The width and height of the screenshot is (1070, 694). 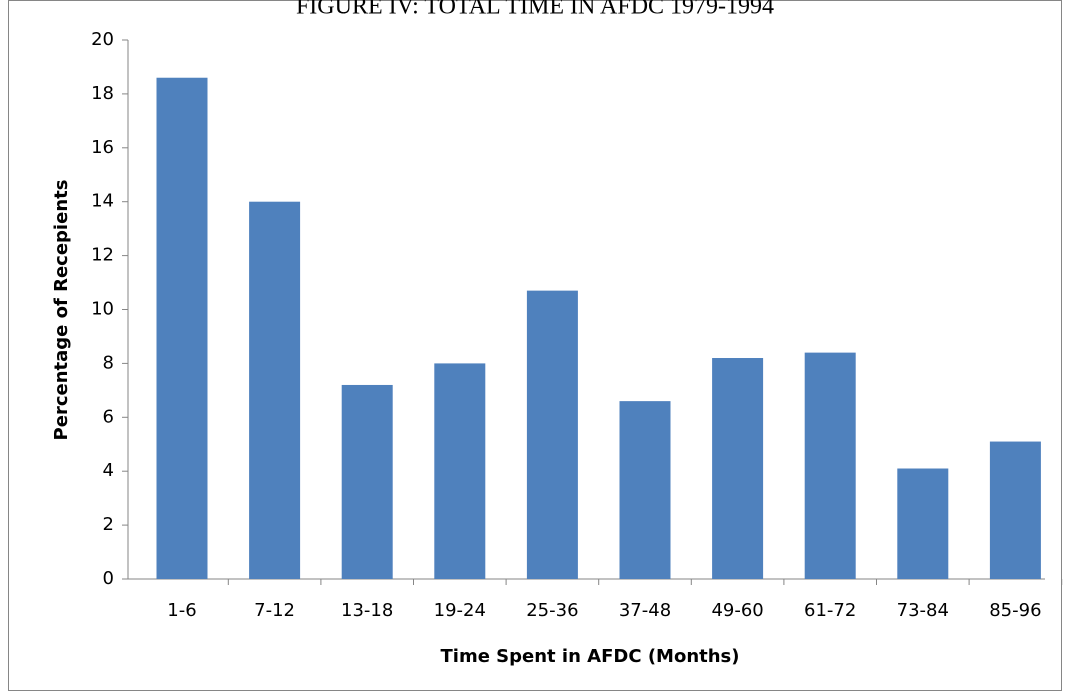 What do you see at coordinates (645, 610) in the screenshot?
I see `x-tick-label: 37-48` at bounding box center [645, 610].